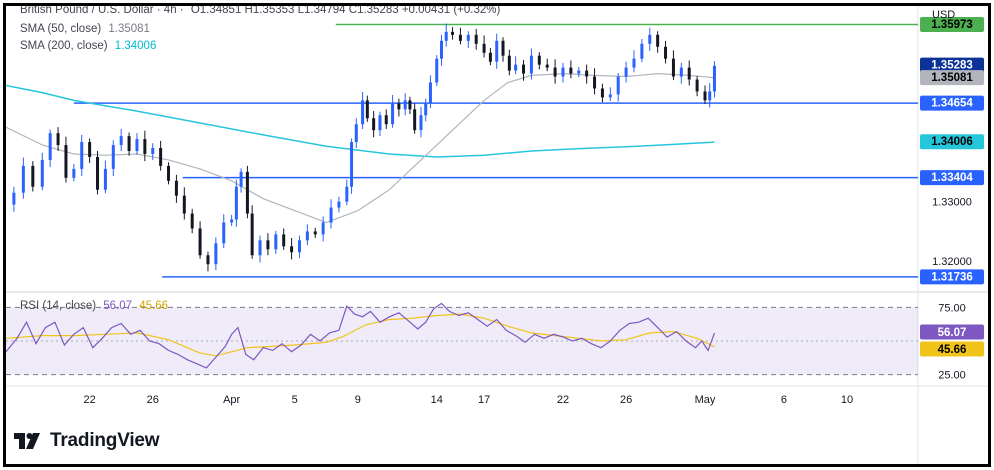 This screenshot has width=994, height=470. What do you see at coordinates (437, 400) in the screenshot?
I see `time-tick-label: 14` at bounding box center [437, 400].